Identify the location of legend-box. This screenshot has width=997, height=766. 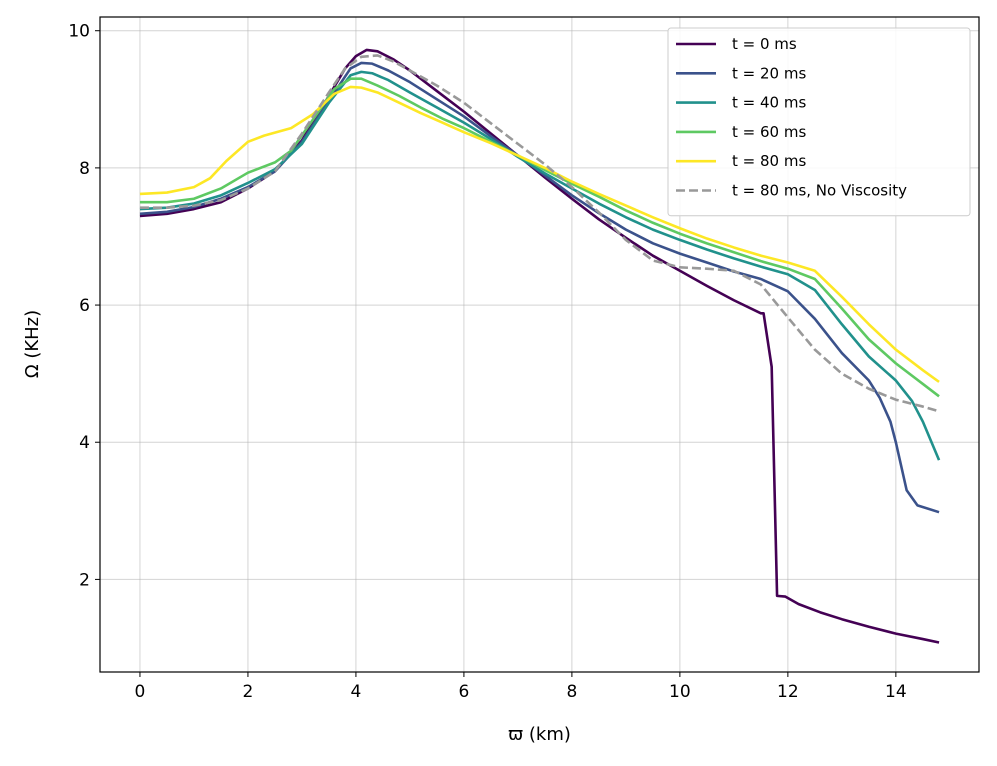
(819, 122).